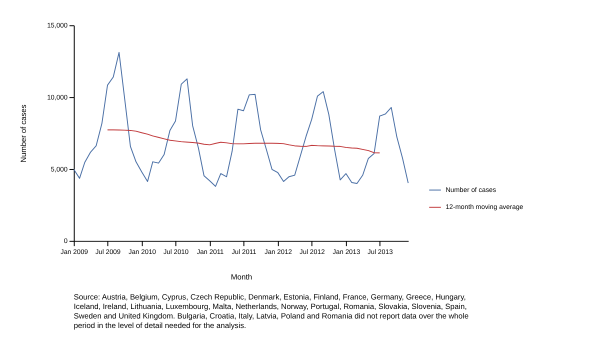  I want to click on line-series, so click(243, 141).